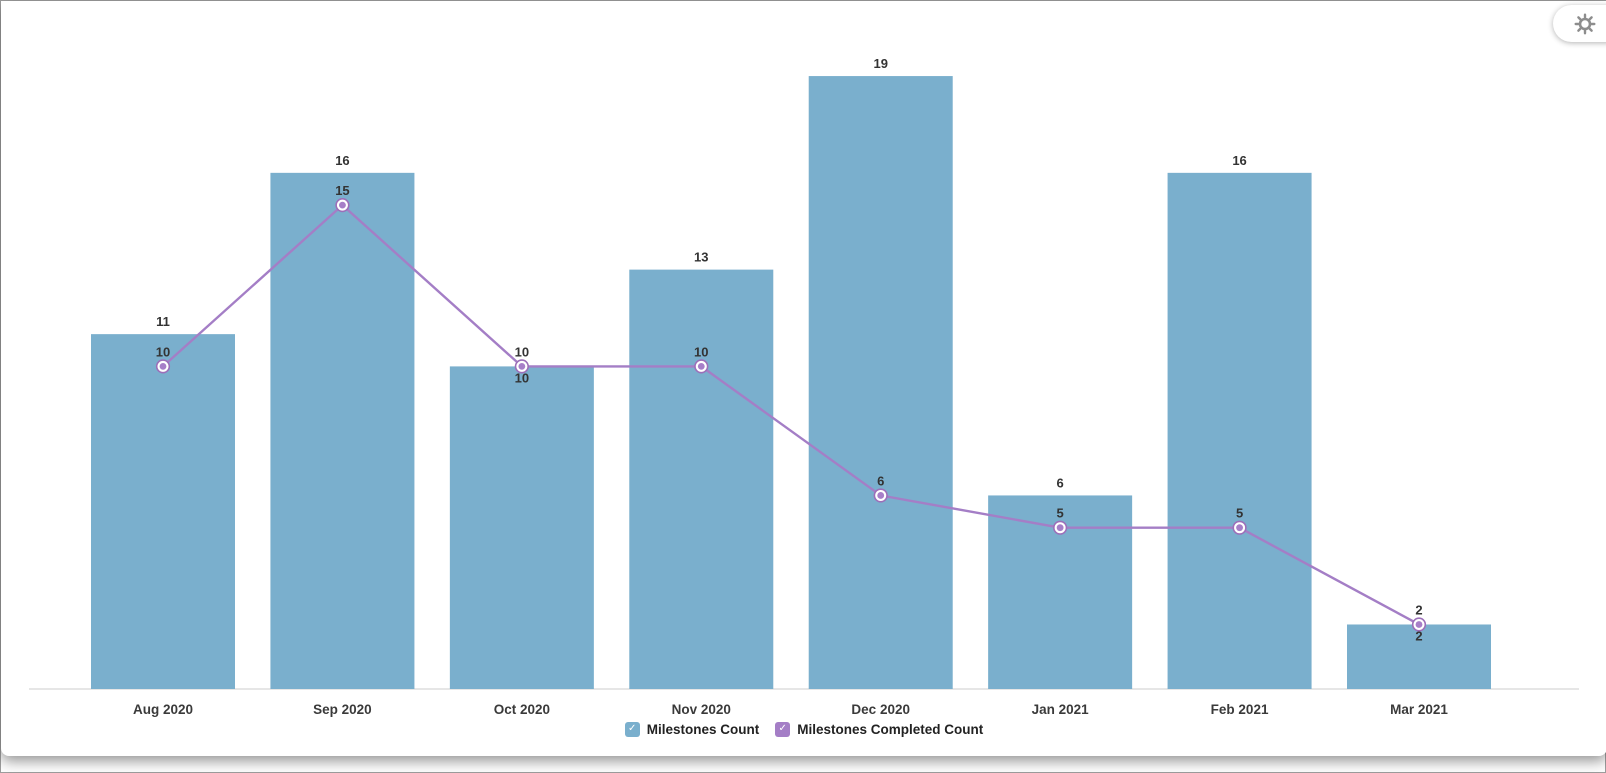  Describe the element at coordinates (522, 377) in the screenshot. I see `bar-value-label-oct-2020: 10` at that location.